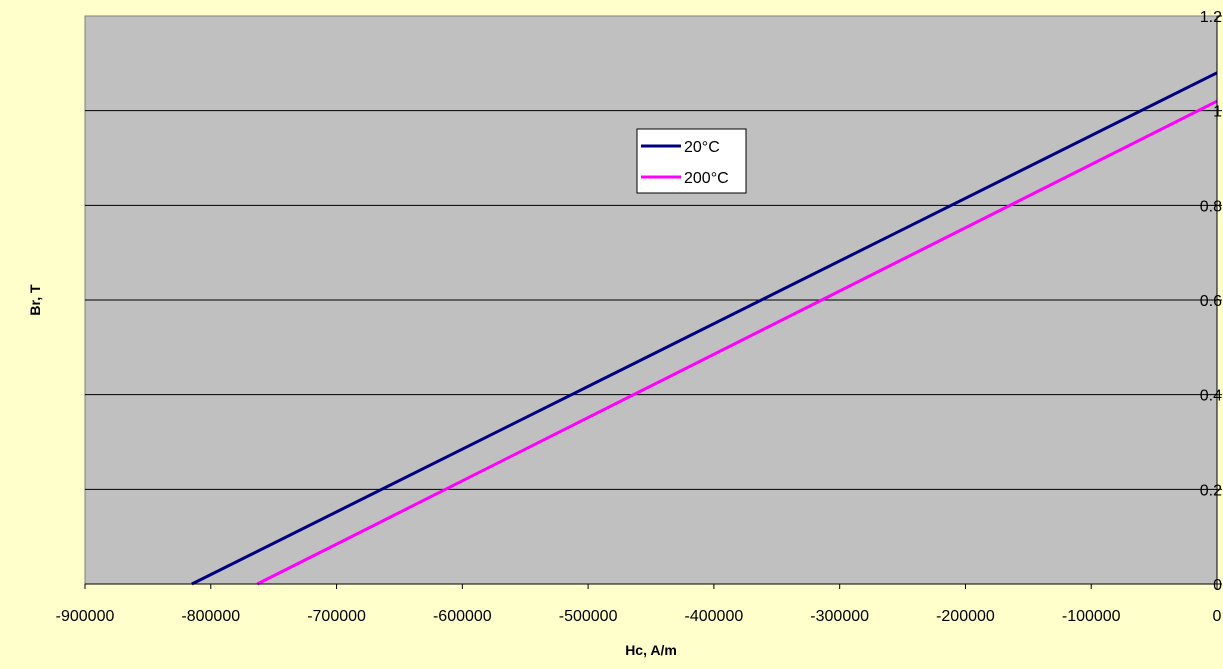  What do you see at coordinates (1217, 616) in the screenshot?
I see `x-tick-label: 0` at bounding box center [1217, 616].